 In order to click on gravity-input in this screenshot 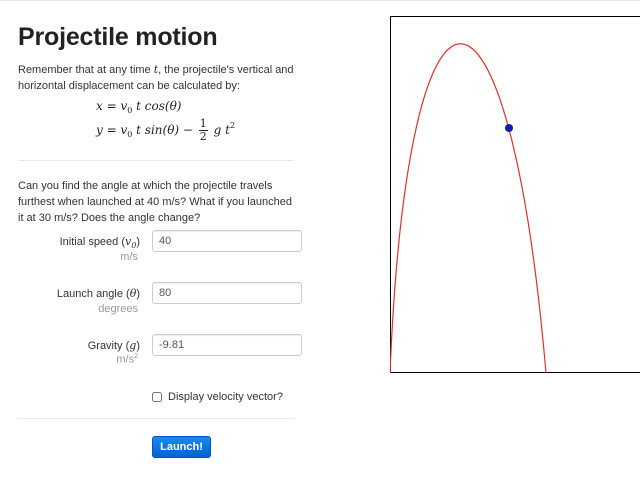, I will do `click(227, 345)`.